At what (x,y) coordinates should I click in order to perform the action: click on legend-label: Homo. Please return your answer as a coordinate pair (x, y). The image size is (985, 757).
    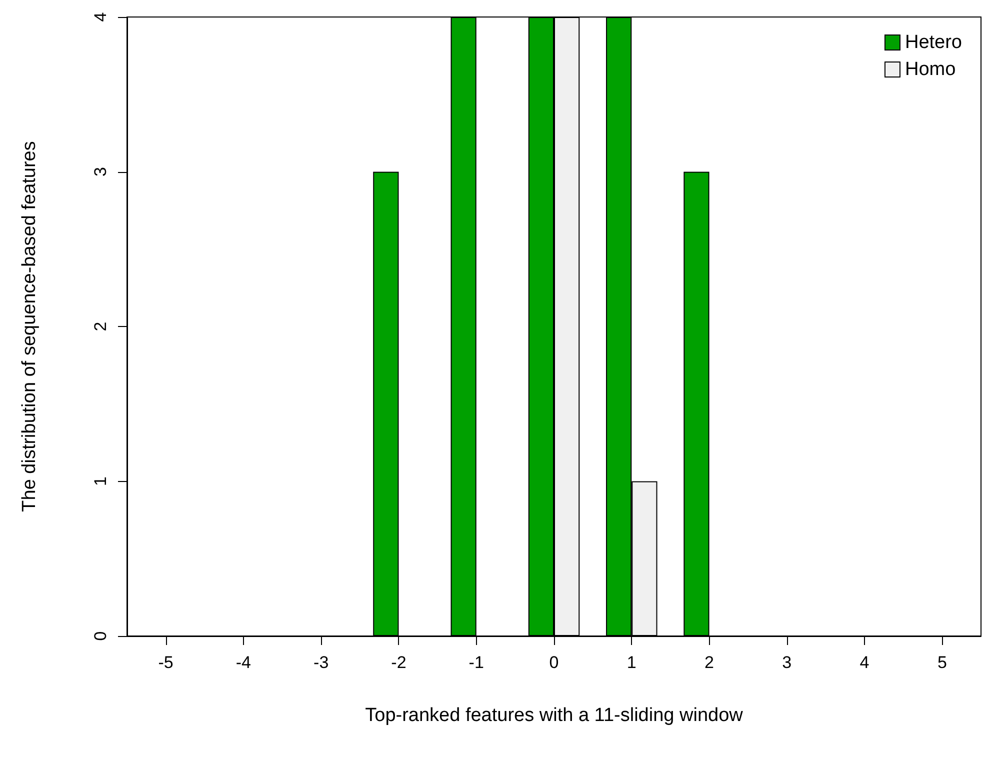
    Looking at the image, I should click on (930, 69).